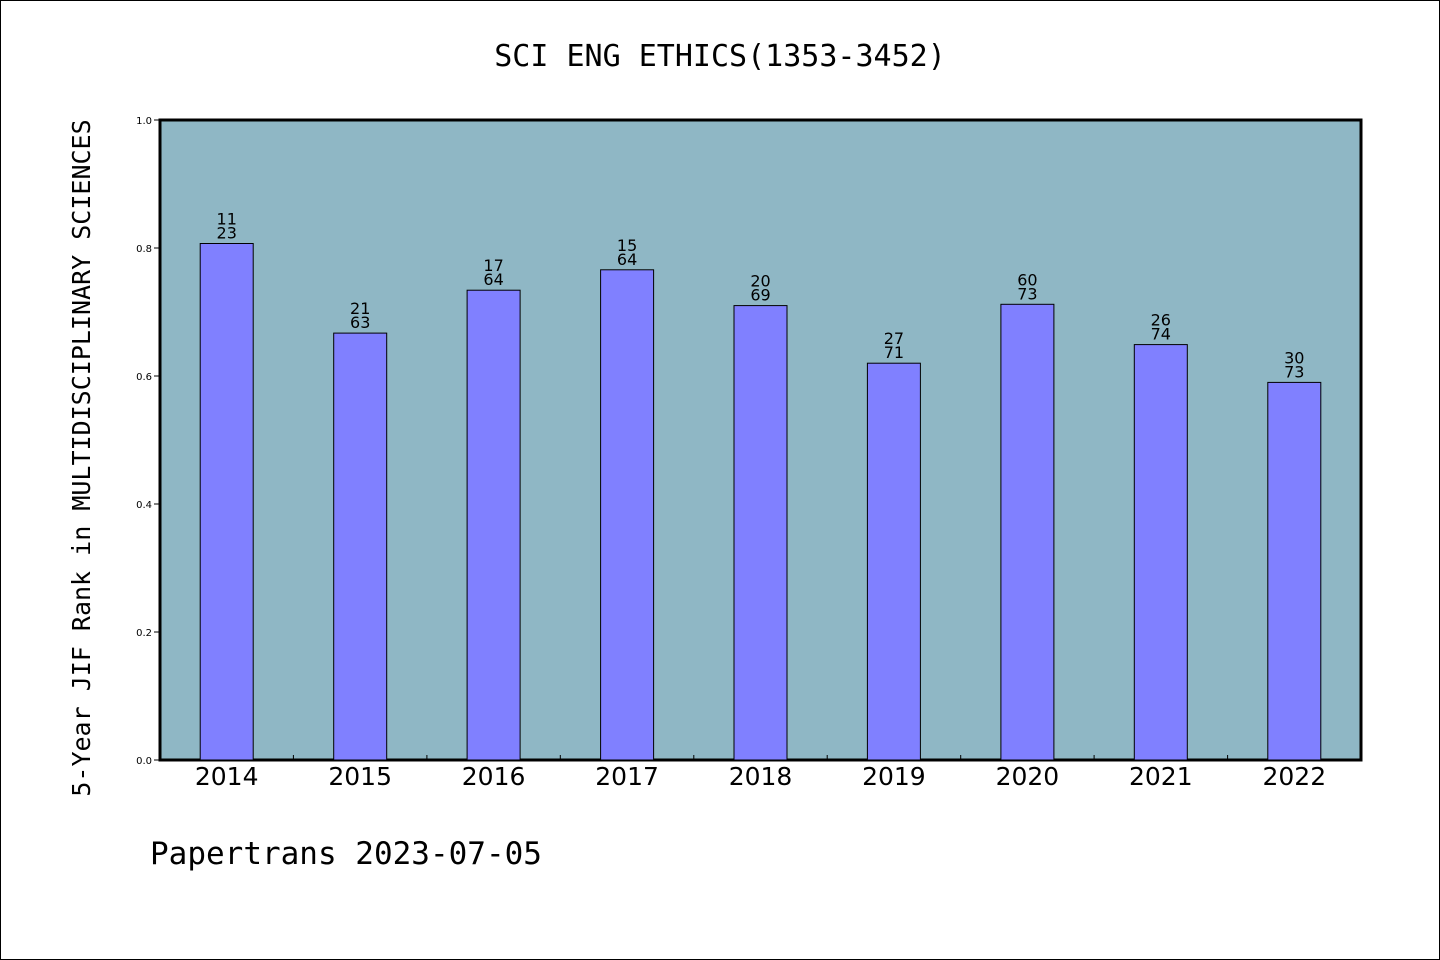 Image resolution: width=1440 pixels, height=960 pixels. What do you see at coordinates (1294, 776) in the screenshot?
I see `x-tick-label: 2022` at bounding box center [1294, 776].